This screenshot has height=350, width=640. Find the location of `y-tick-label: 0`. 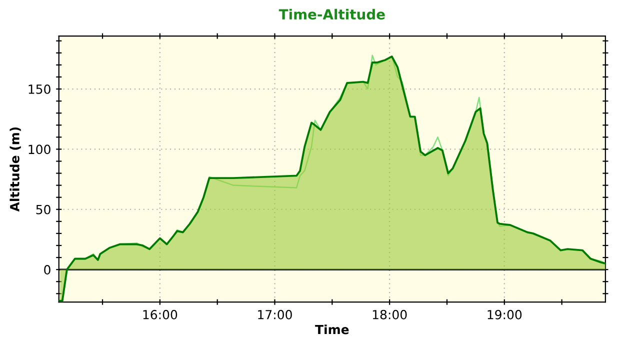

y-tick-label: 0 is located at coordinates (47, 269).